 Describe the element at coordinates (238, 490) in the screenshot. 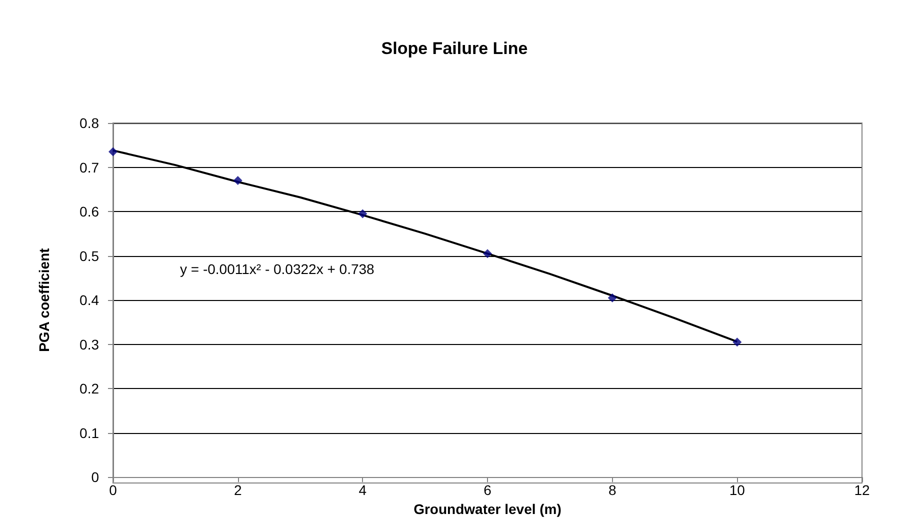

I see `x-tick-label: 2` at that location.